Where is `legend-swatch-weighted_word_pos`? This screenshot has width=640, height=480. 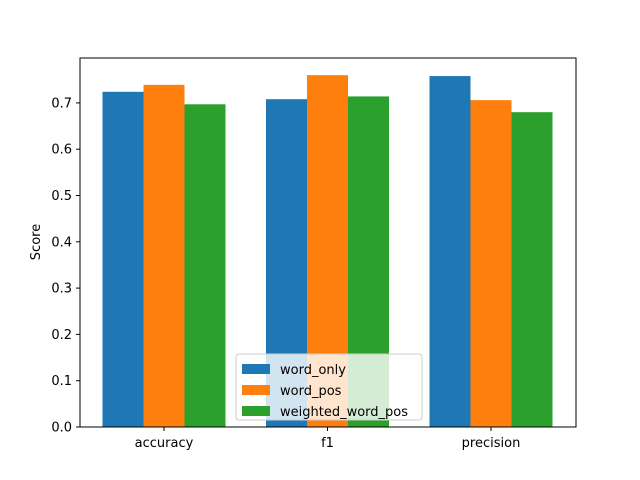 legend-swatch-weighted_word_pos is located at coordinates (256, 411).